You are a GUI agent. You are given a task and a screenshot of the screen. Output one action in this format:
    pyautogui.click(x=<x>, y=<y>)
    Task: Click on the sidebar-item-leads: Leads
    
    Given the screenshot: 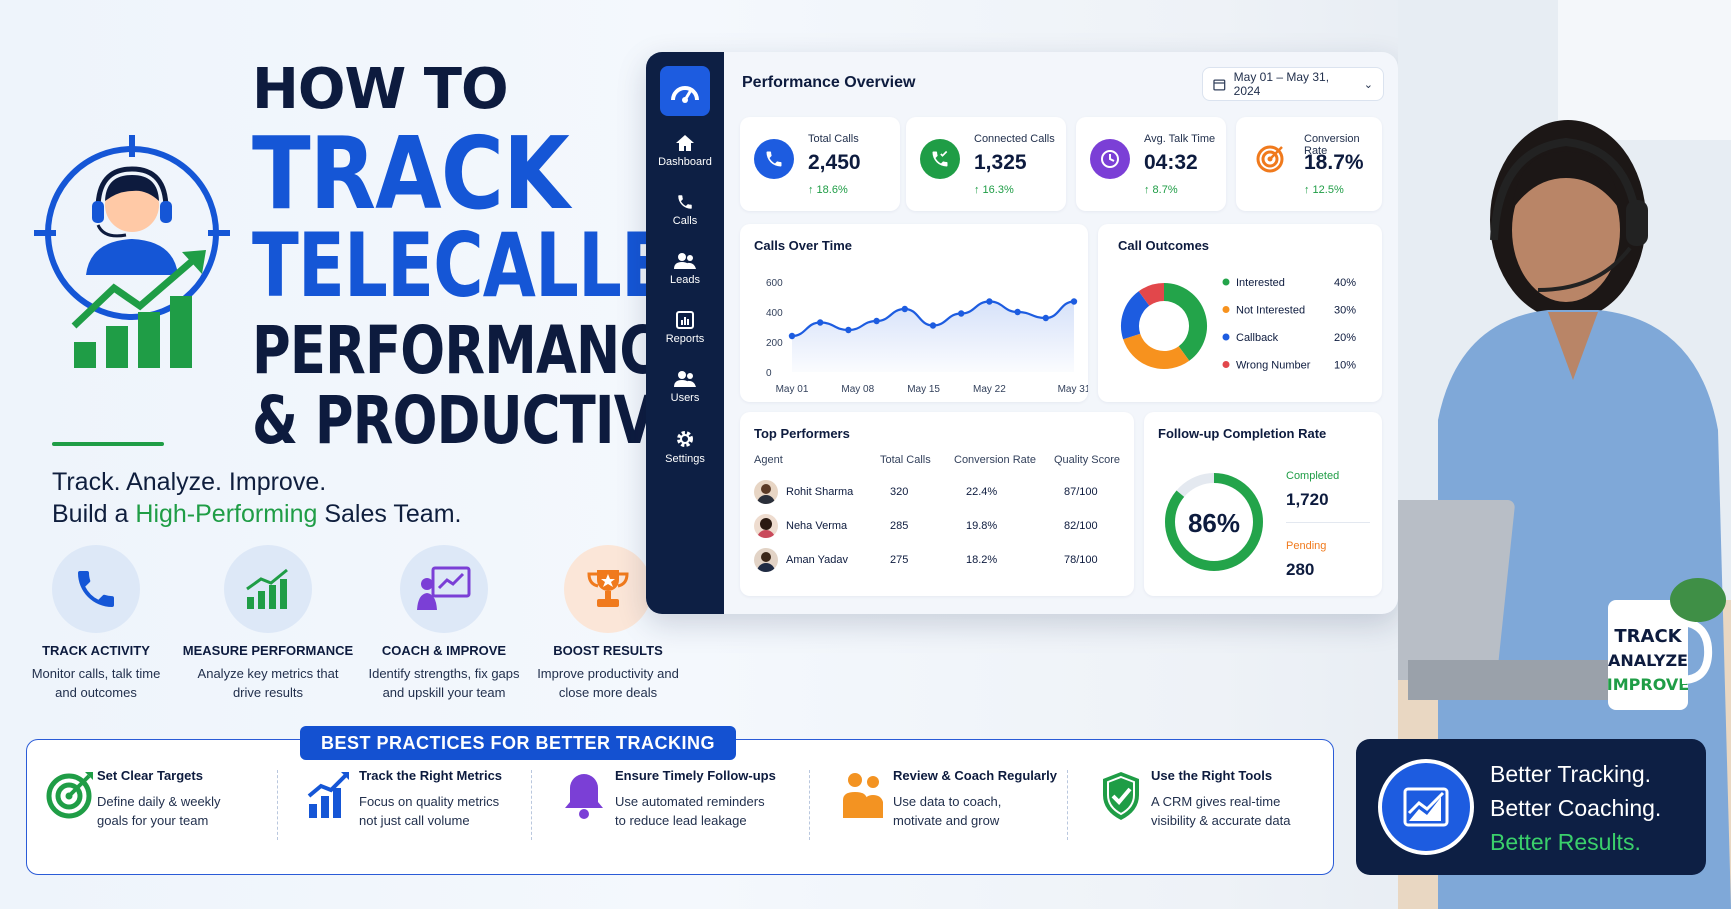 What is the action you would take?
    pyautogui.click(x=685, y=281)
    